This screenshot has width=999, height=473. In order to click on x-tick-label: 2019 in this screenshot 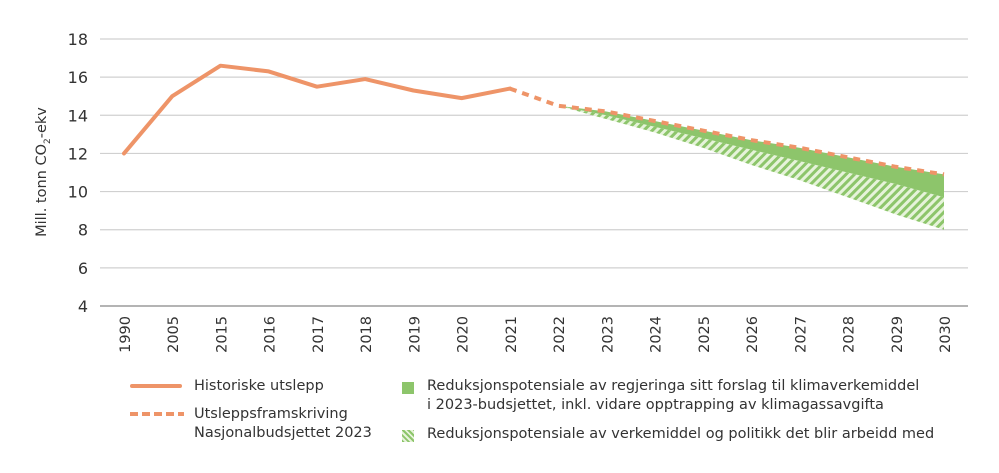, I will do `click(415, 334)`.